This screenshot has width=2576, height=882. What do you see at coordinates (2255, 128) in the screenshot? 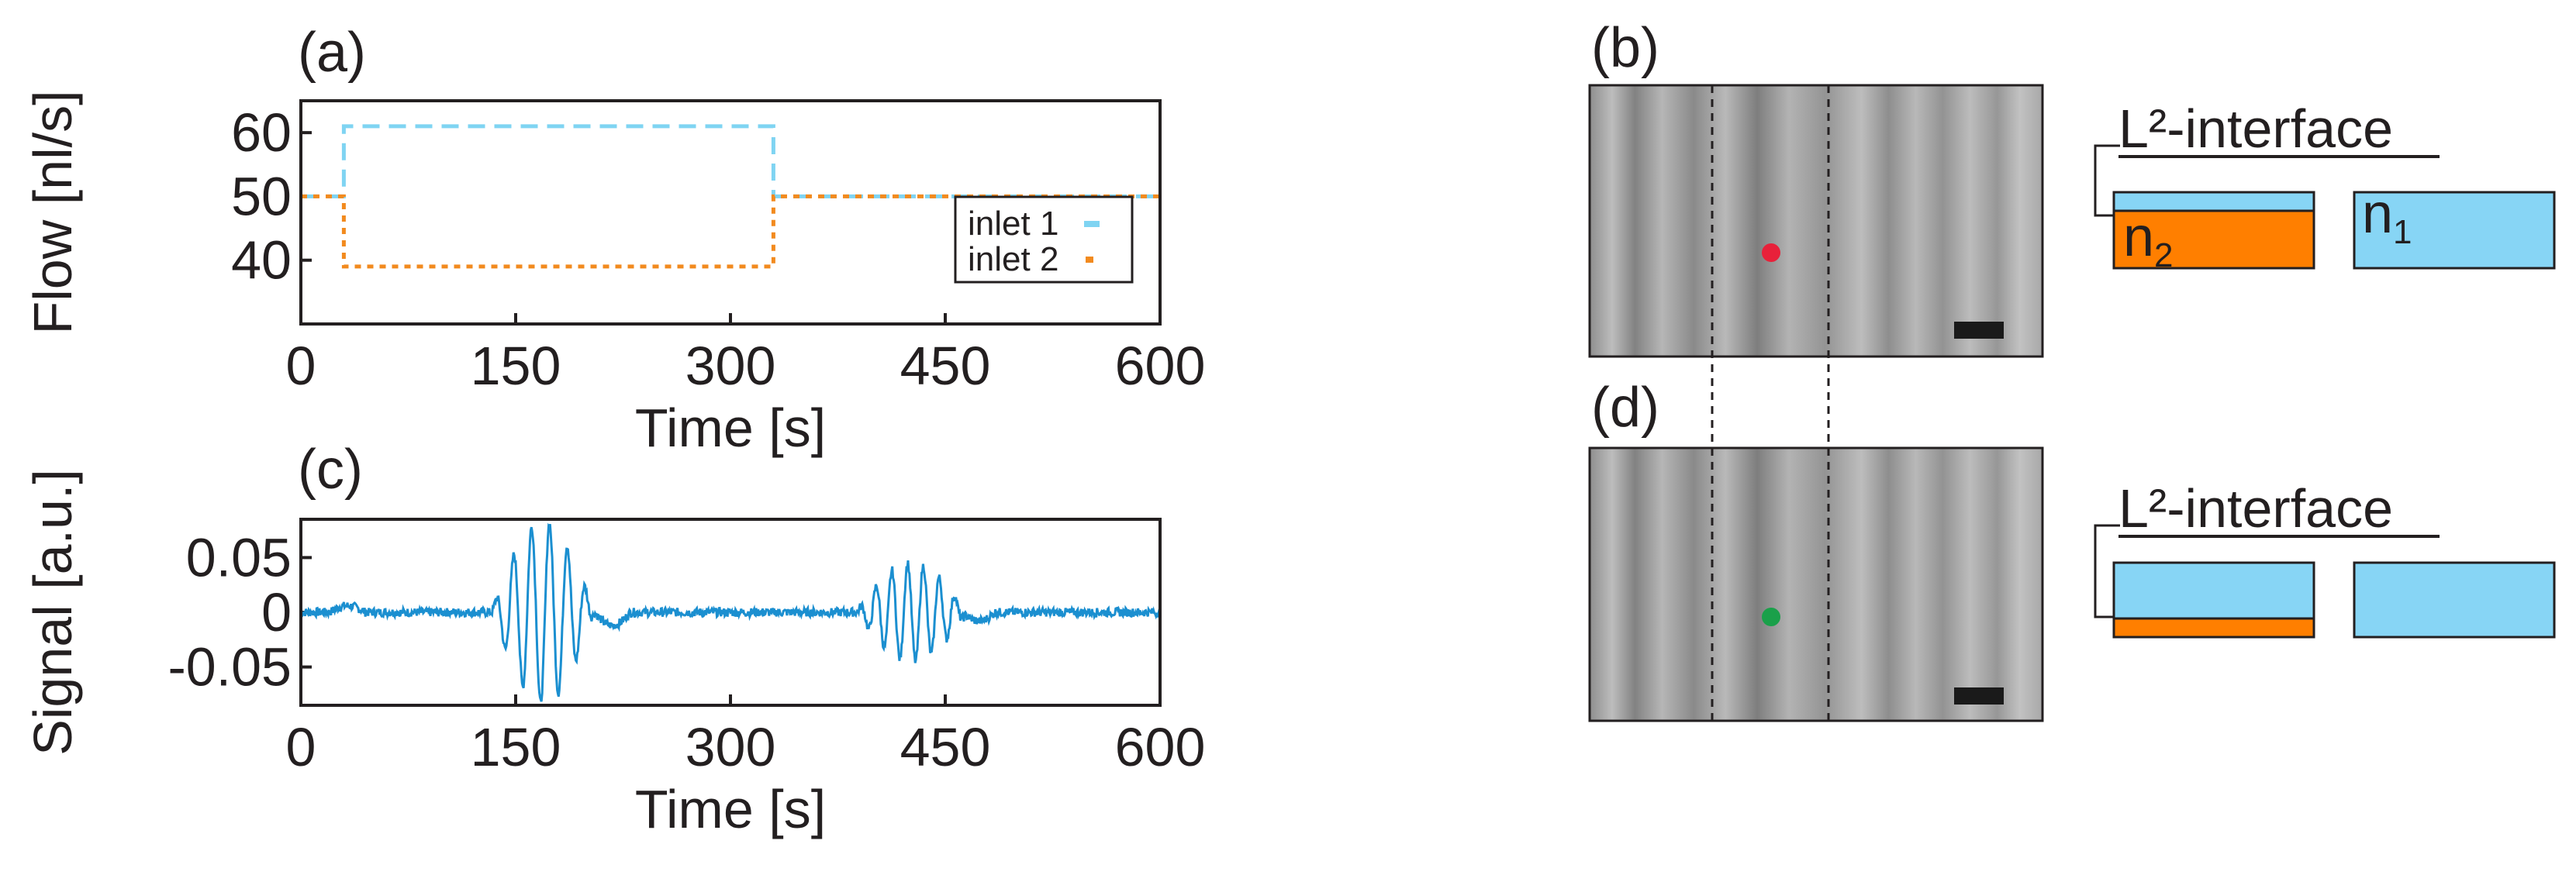
I see `interface-title-b: L²-interface` at bounding box center [2255, 128].